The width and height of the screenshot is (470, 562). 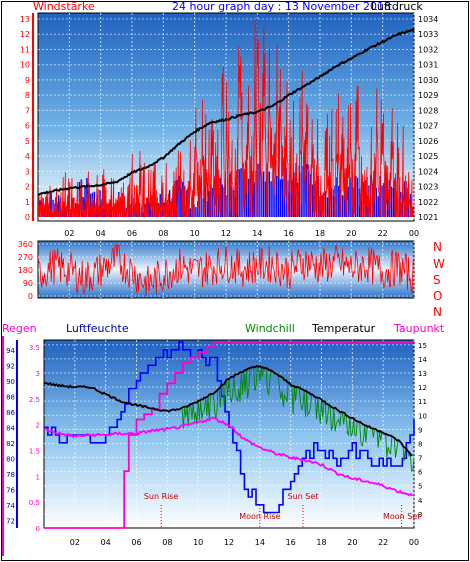 I want to click on p2-y-tick: 0, so click(x=30, y=296).